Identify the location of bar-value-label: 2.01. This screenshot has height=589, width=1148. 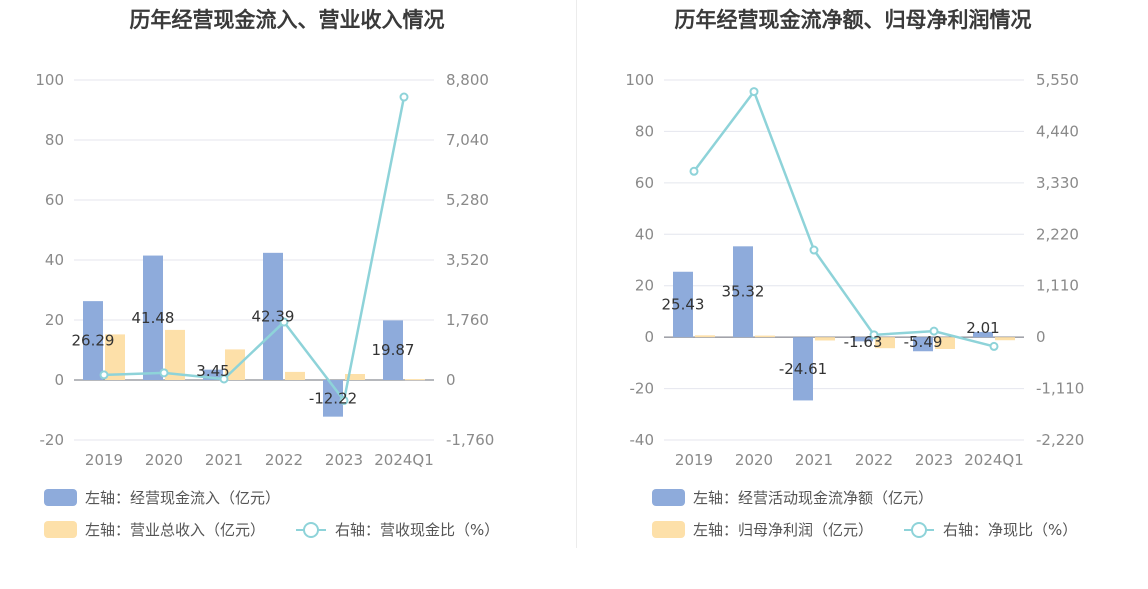
(982, 328).